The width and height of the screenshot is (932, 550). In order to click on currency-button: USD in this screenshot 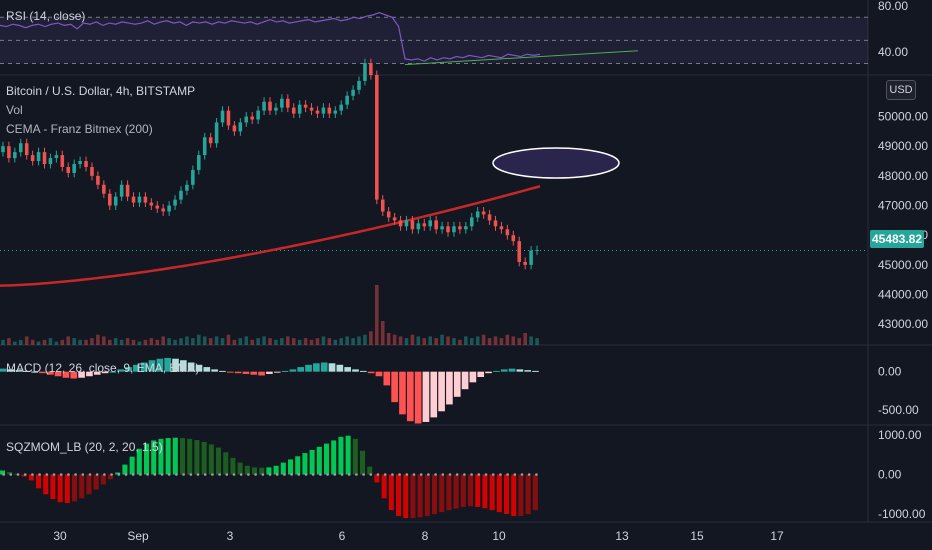, I will do `click(901, 90)`.